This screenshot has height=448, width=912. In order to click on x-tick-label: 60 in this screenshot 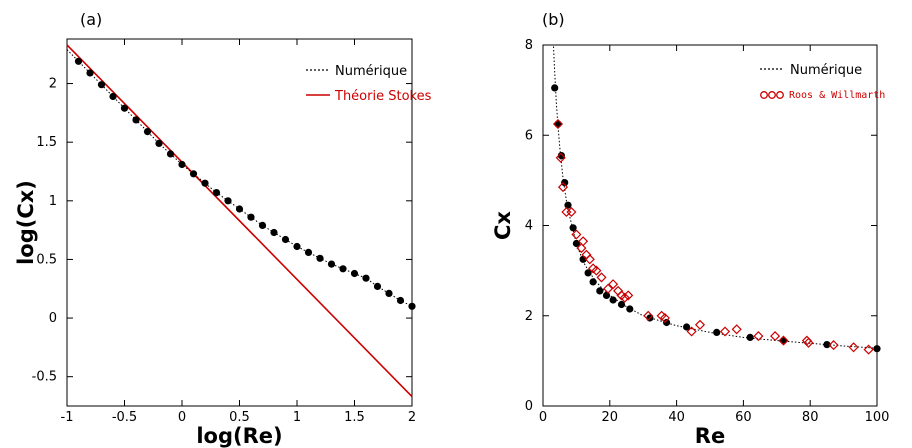, I will do `click(743, 417)`.